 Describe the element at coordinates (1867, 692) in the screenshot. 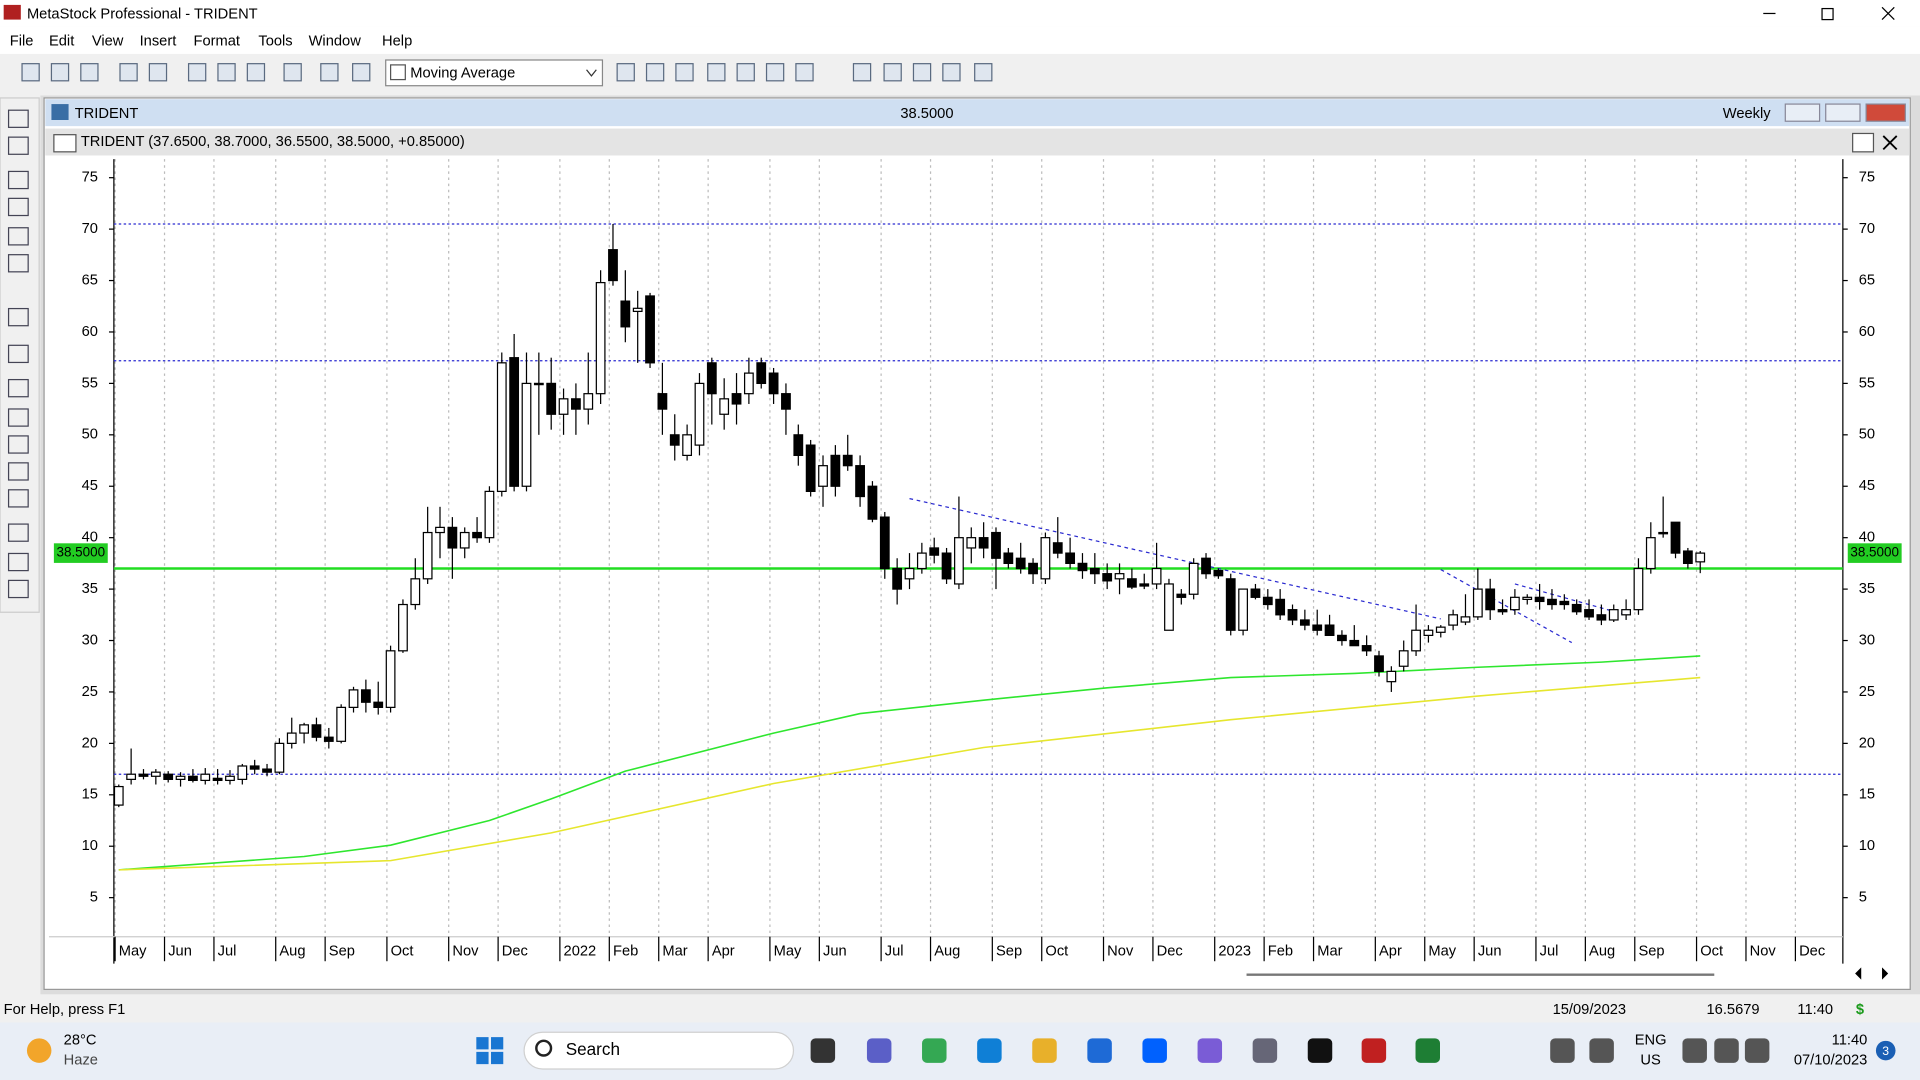

I see `y-tick-label-right: 25` at that location.